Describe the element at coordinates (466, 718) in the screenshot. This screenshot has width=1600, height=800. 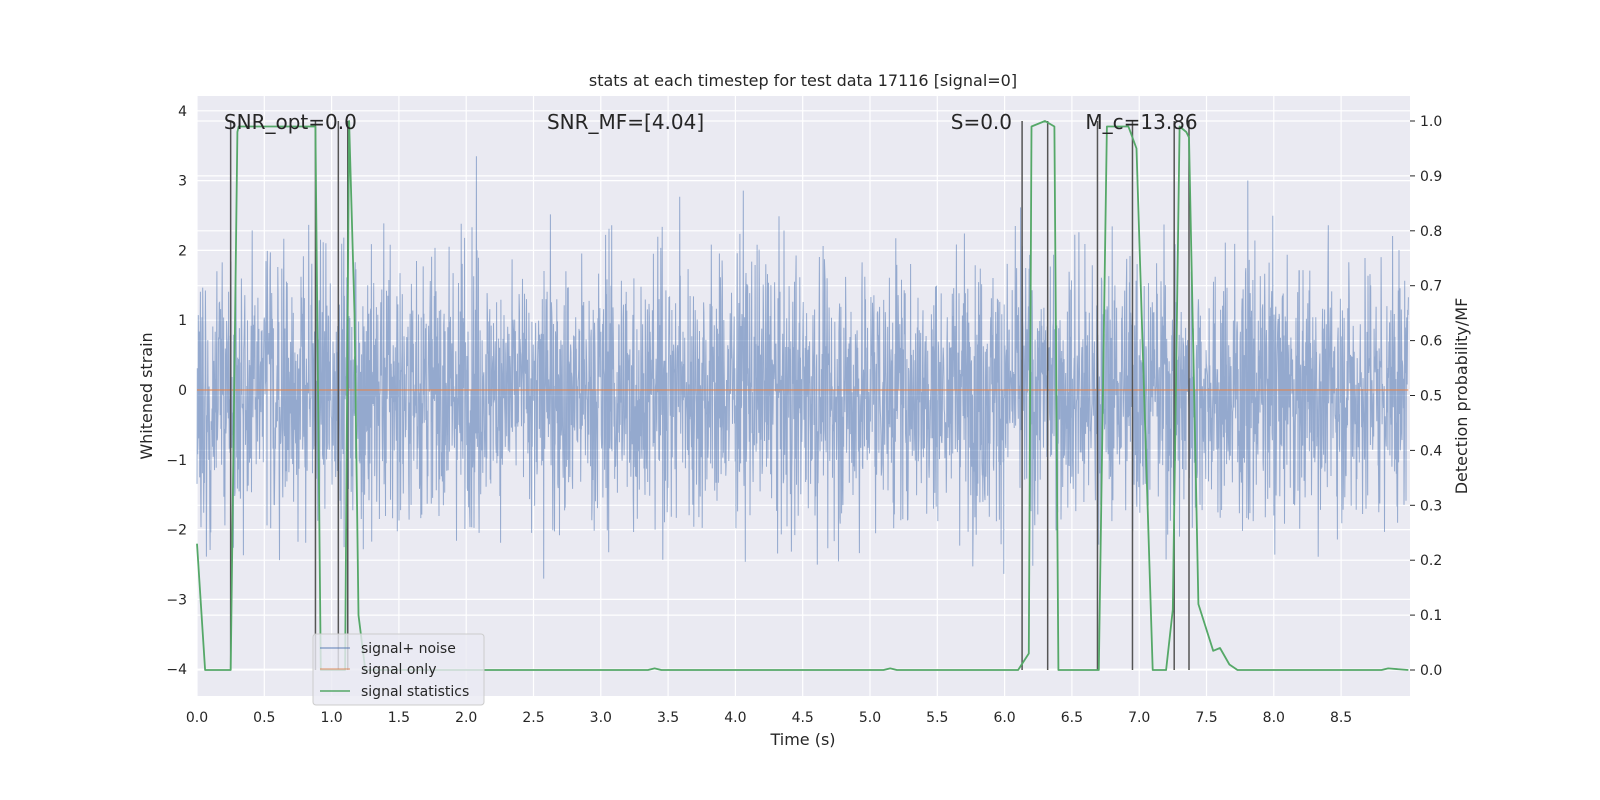
I see `x-tick-label: 2.0` at that location.